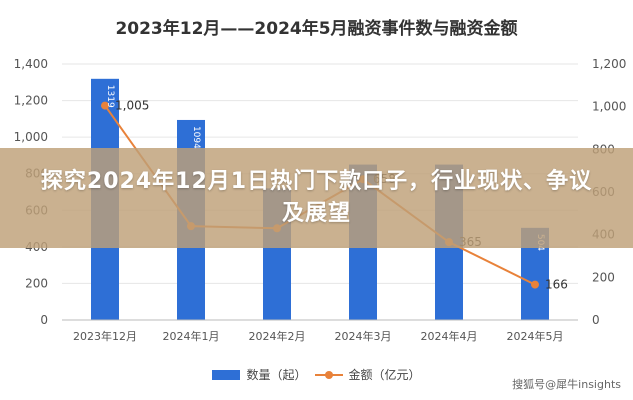 The width and height of the screenshot is (633, 400). What do you see at coordinates (105, 336) in the screenshot?
I see `x-tick-label: 2023年12月` at bounding box center [105, 336].